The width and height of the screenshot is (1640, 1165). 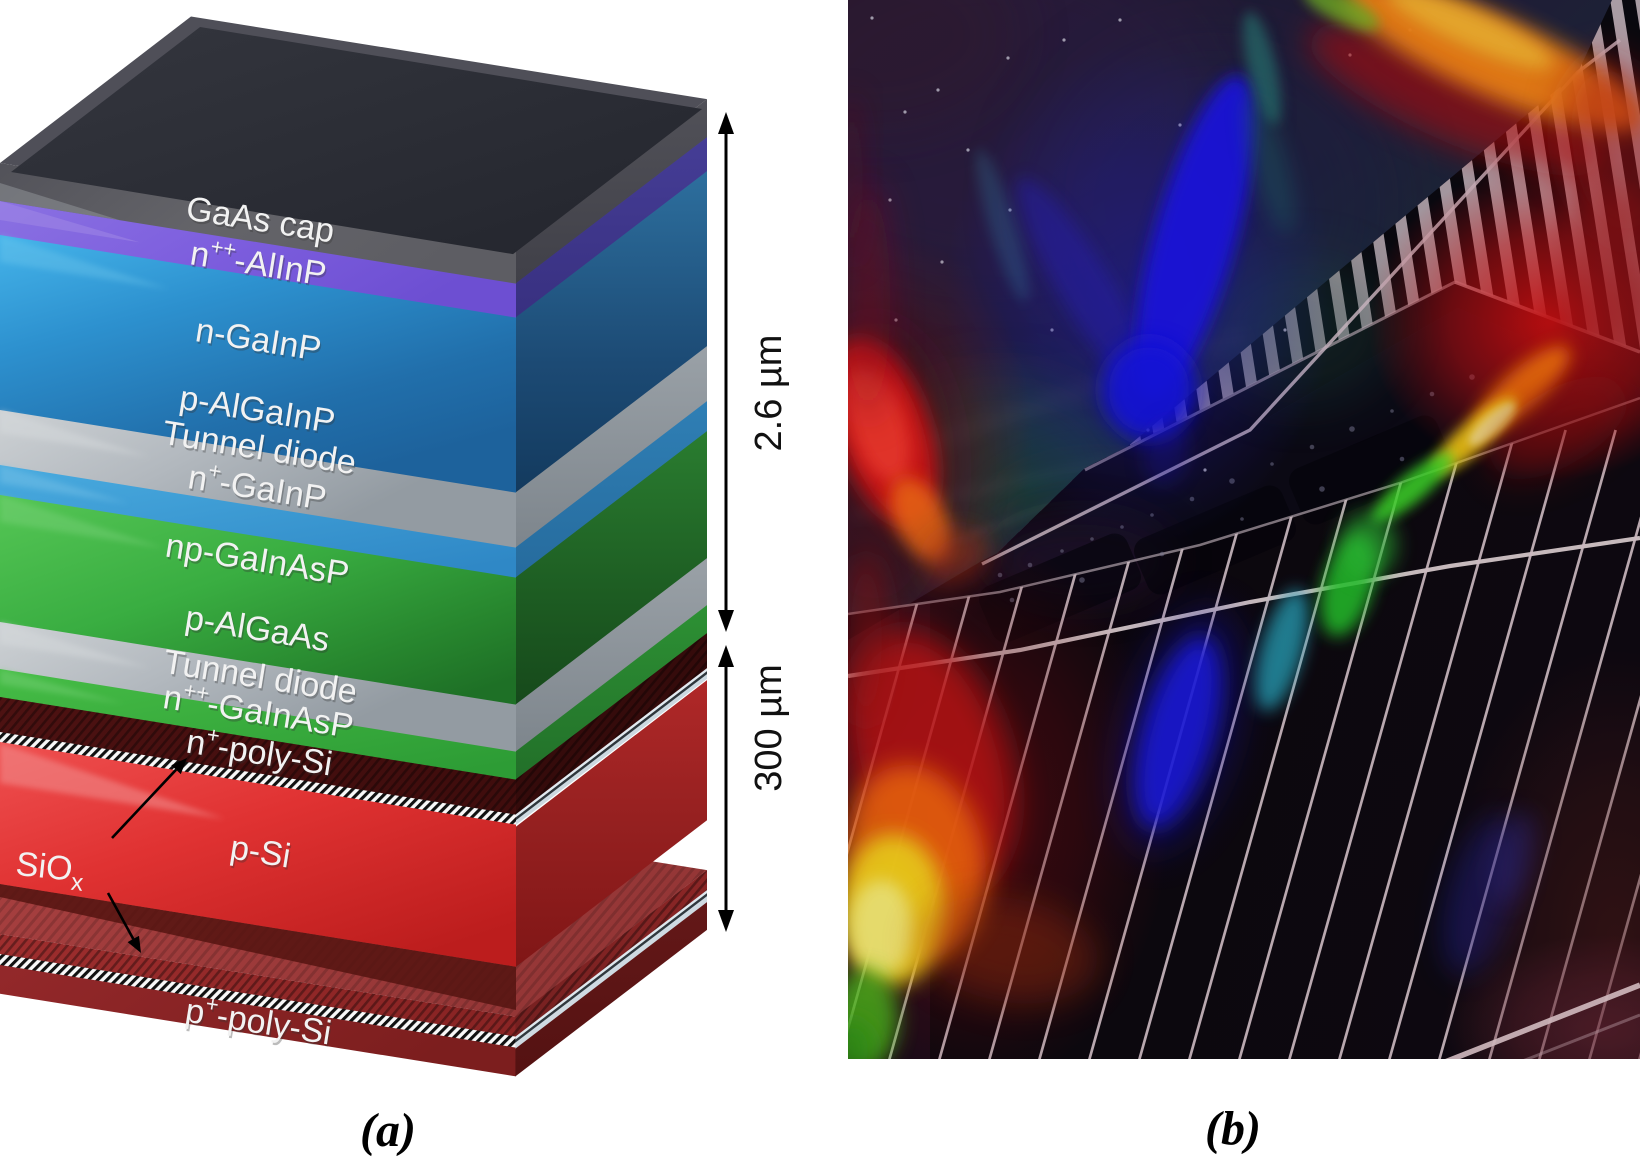 What do you see at coordinates (257, 486) in the screenshot?
I see `svg-text: n+-GaInP` at bounding box center [257, 486].